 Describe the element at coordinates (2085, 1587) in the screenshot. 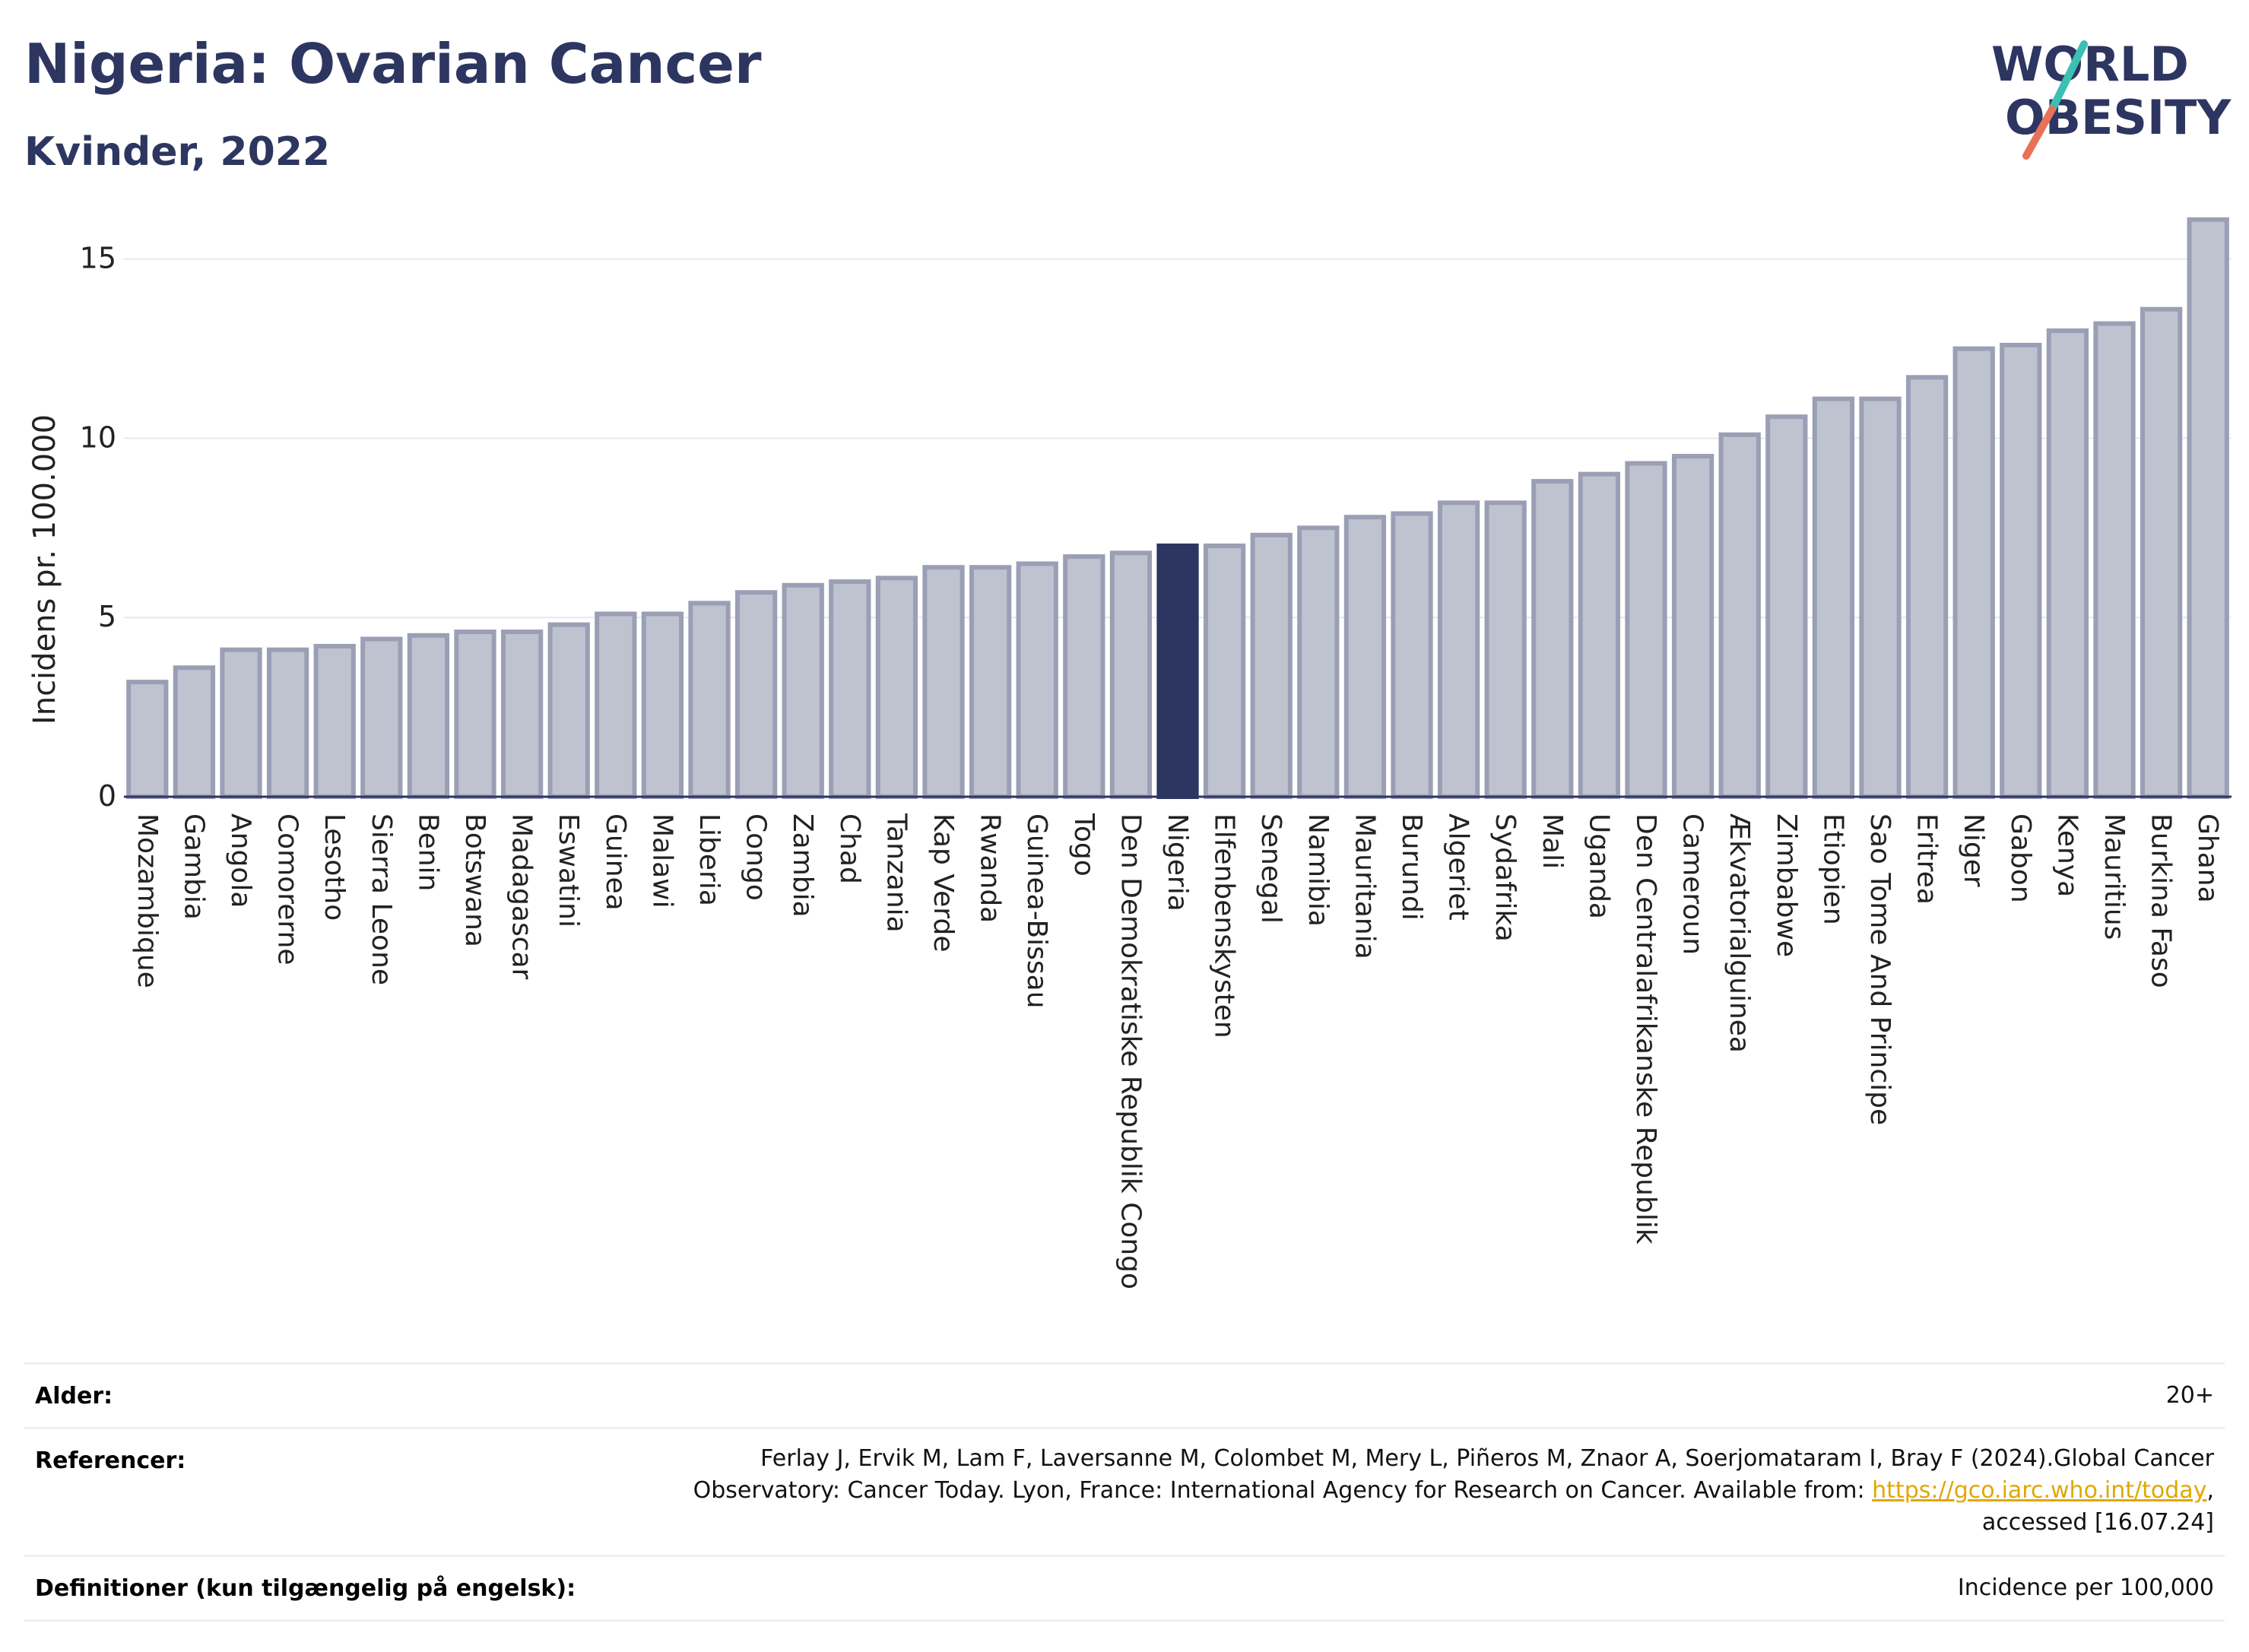

I see `definitions-value: Incidence per 100,000` at that location.